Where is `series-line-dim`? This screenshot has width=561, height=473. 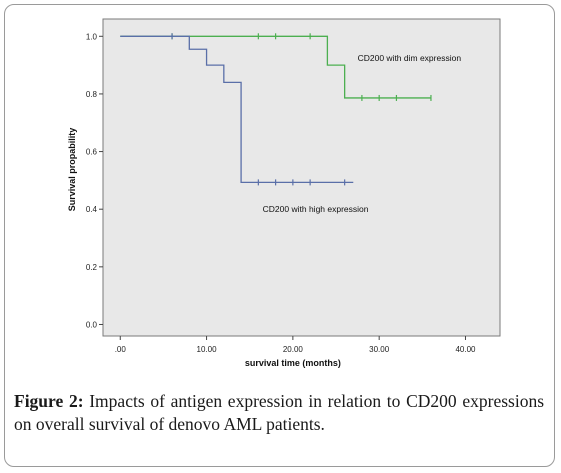
series-line-dim is located at coordinates (275, 67).